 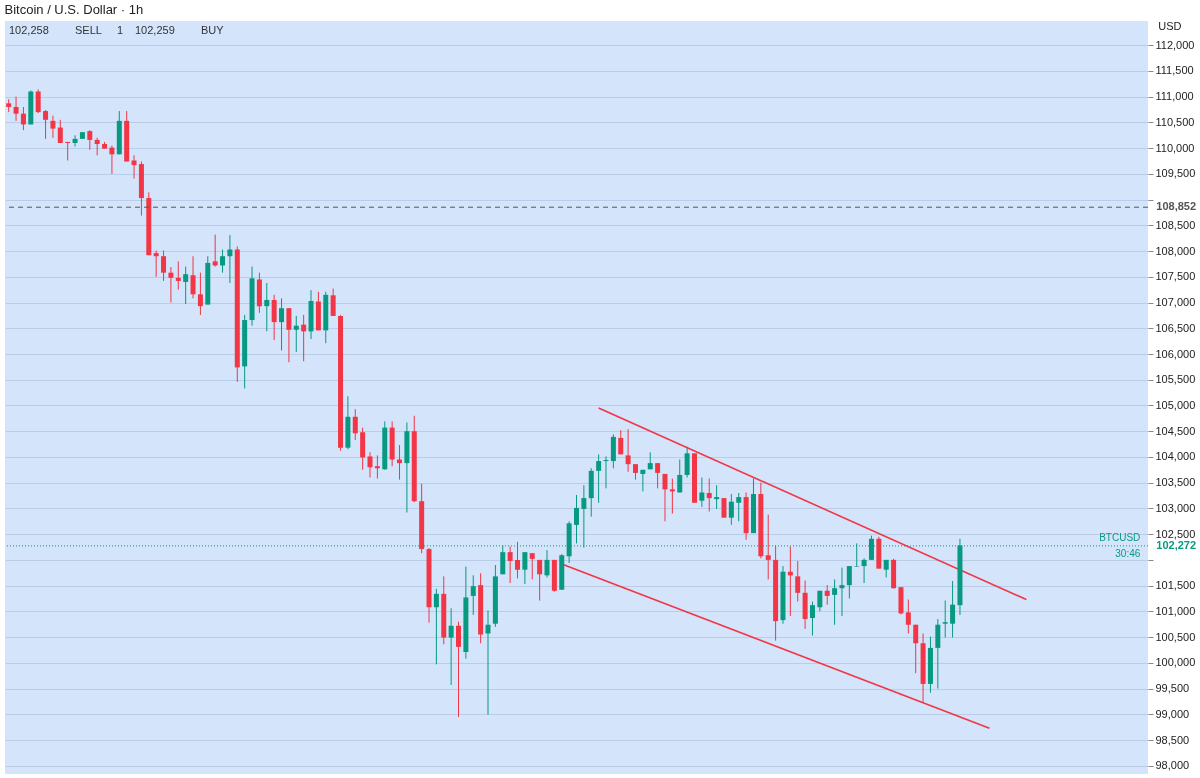 What do you see at coordinates (1175, 44) in the screenshot?
I see `y-tick-label: 112,000` at bounding box center [1175, 44].